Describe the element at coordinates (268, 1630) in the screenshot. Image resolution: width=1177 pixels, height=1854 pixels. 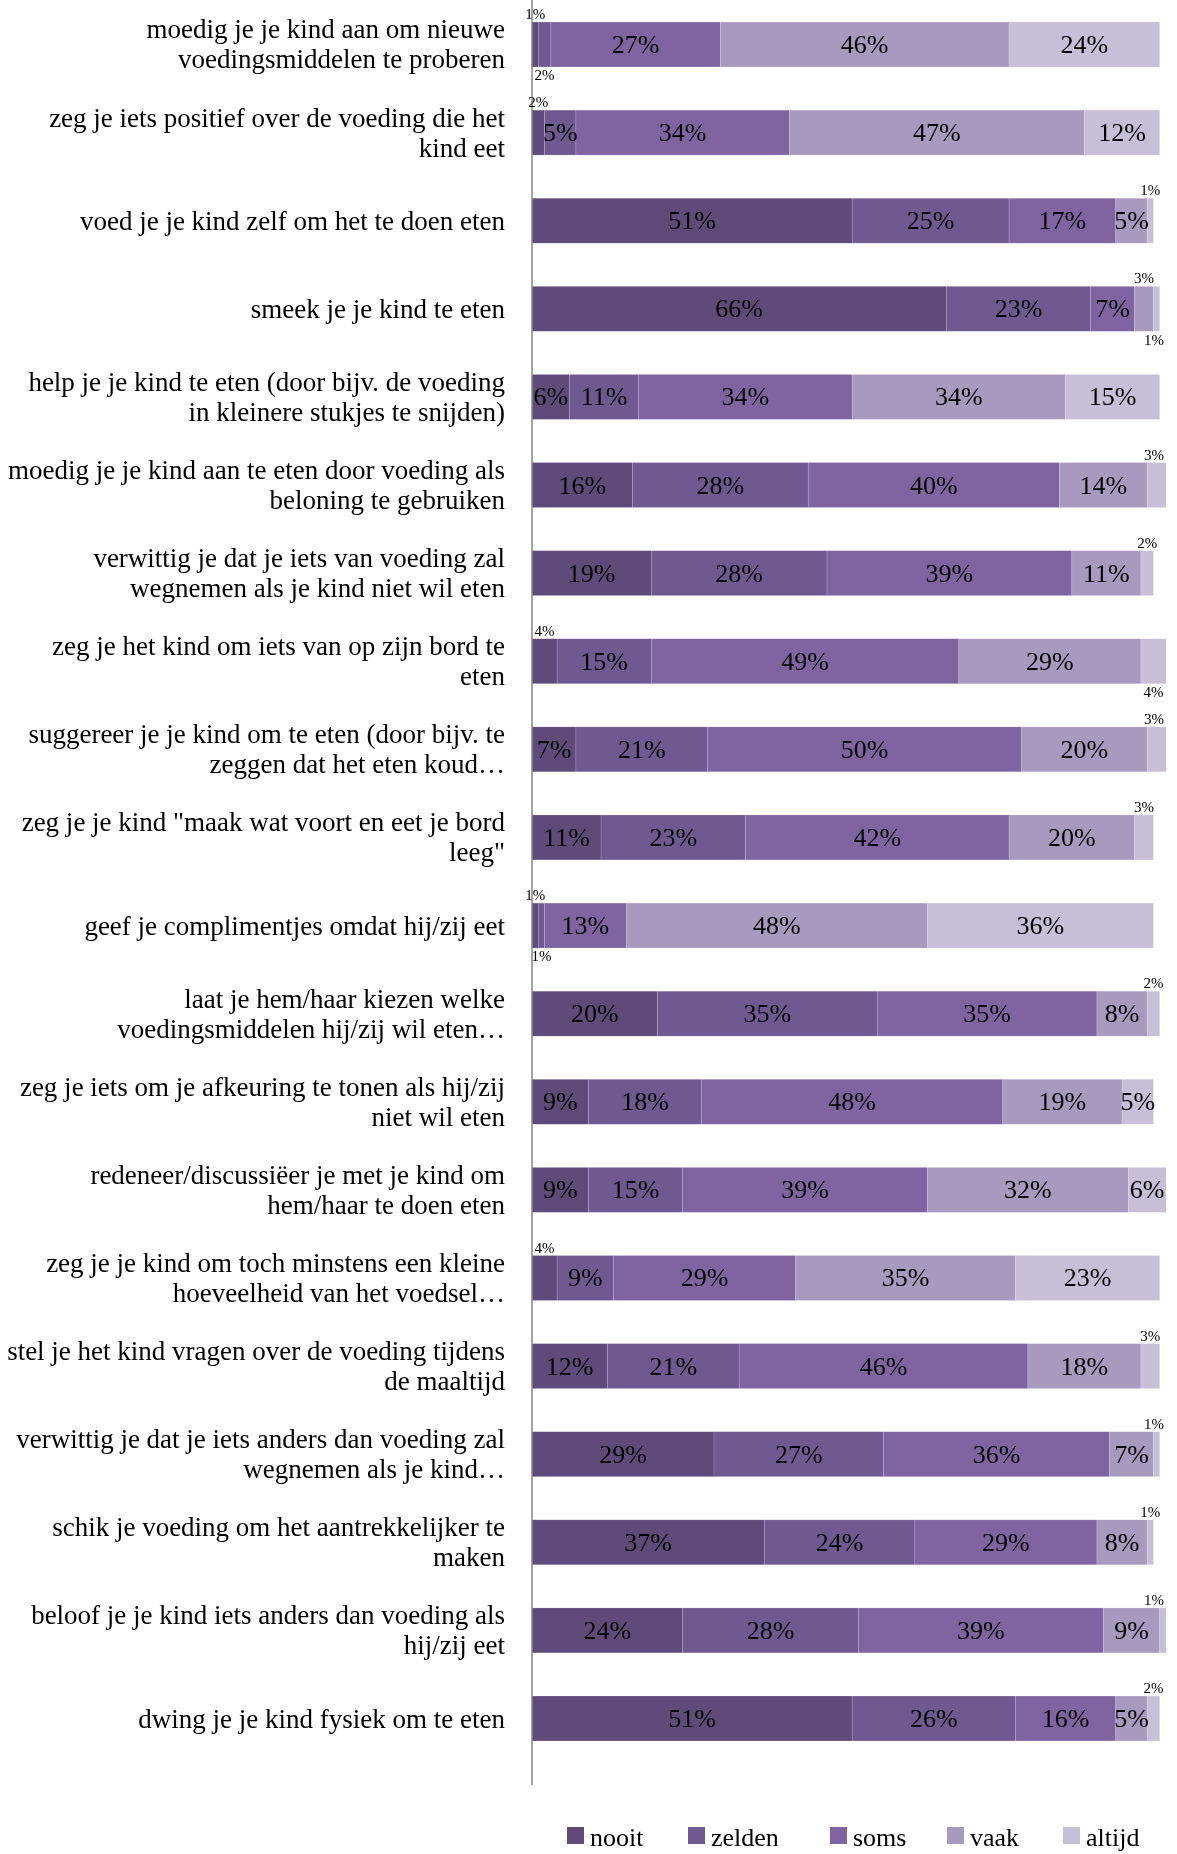
I see `y-tick-label: beloof je je kind iets anders dan voeding als hij/zij eet` at that location.